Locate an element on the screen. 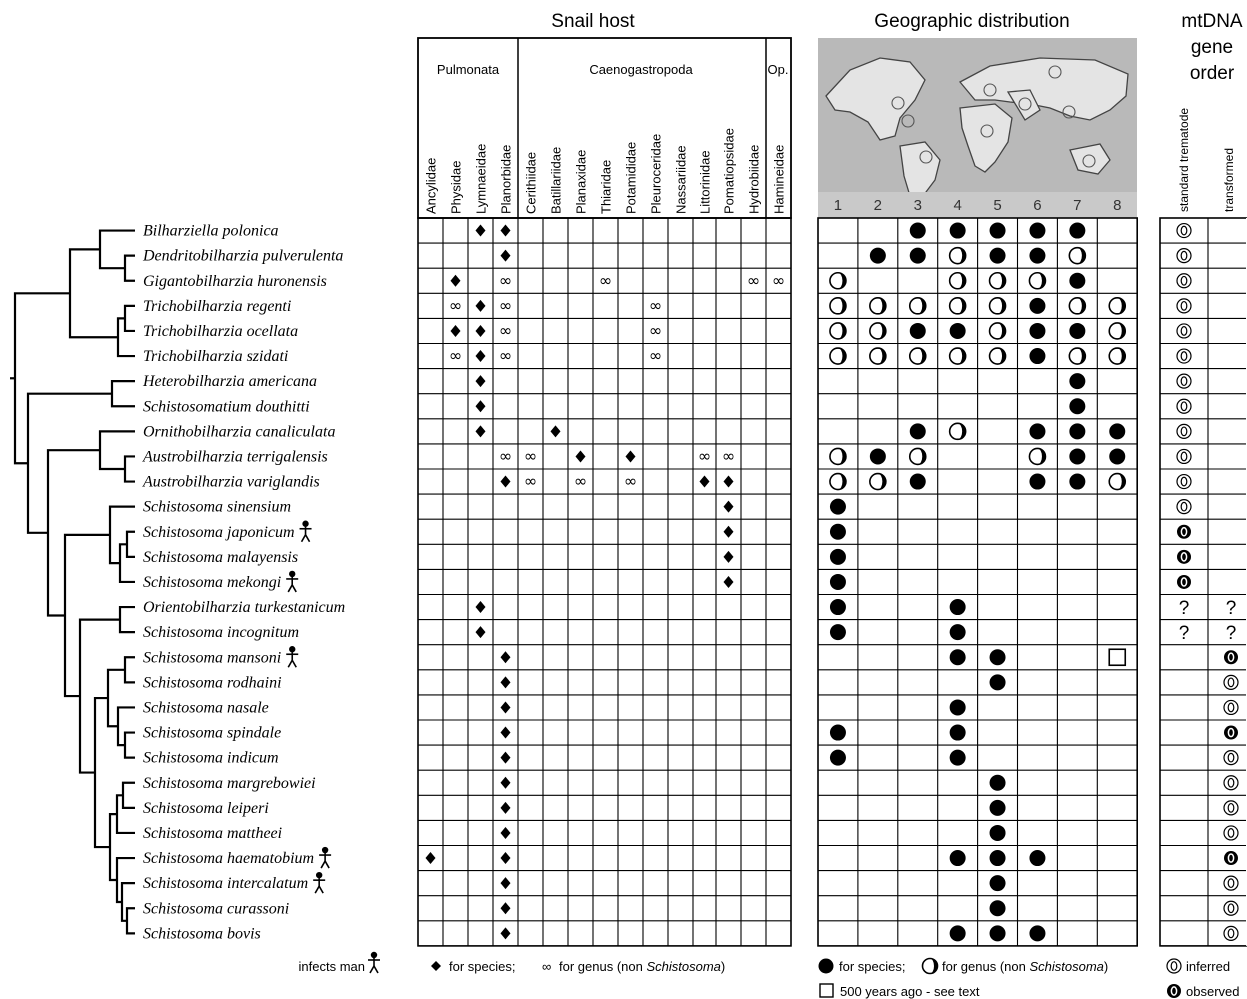 The height and width of the screenshot is (999, 1247). legend-inferred-icon is located at coordinates (1174, 966).